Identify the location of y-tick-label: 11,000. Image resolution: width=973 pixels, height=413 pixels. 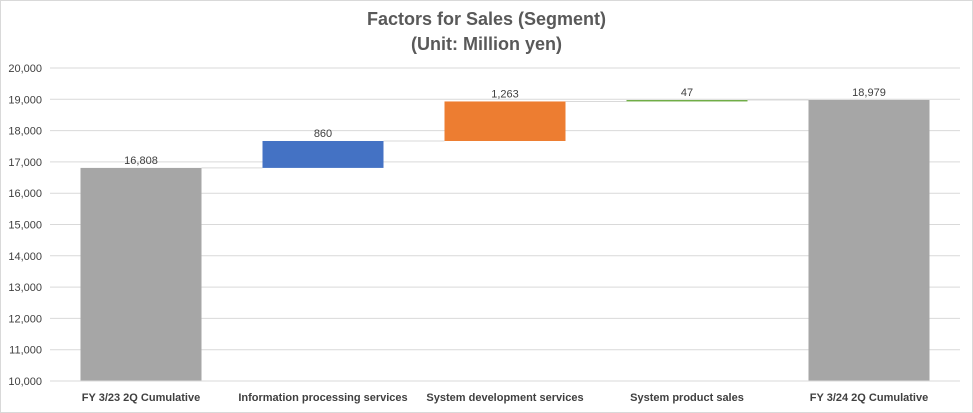
(25, 351).